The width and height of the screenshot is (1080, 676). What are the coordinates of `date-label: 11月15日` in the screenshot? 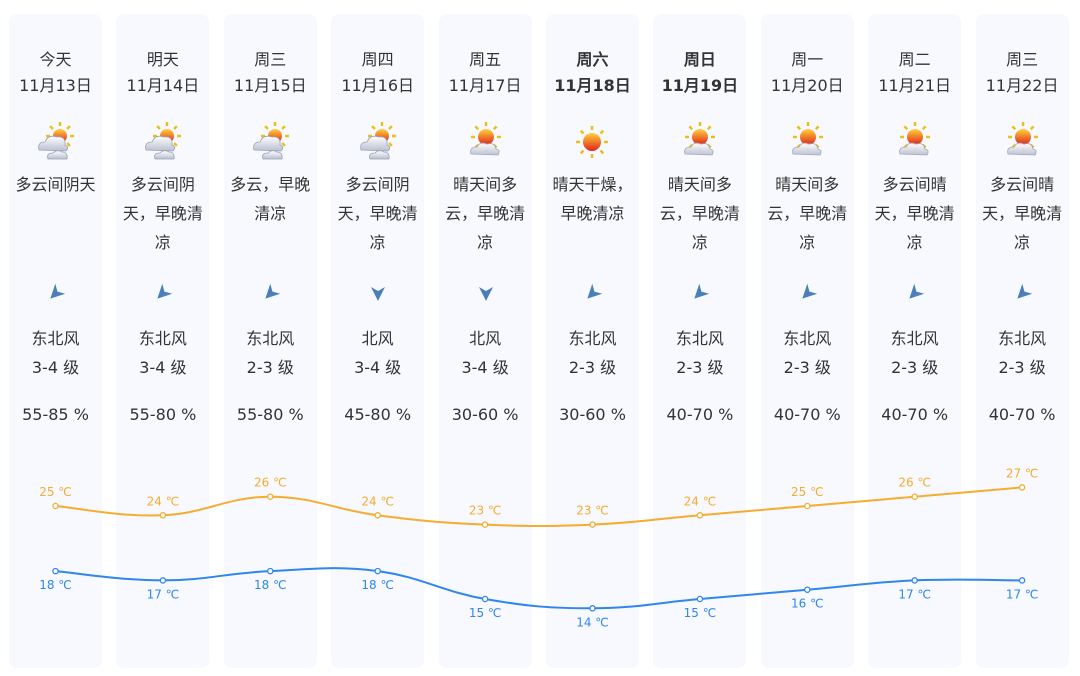 It's located at (270, 85).